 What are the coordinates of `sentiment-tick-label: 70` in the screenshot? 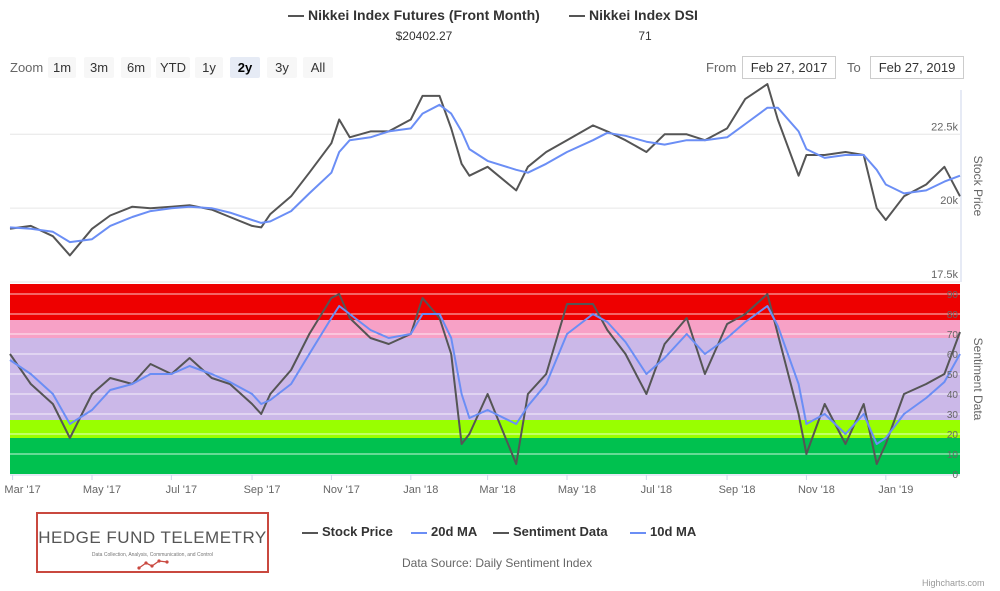 It's located at (953, 335).